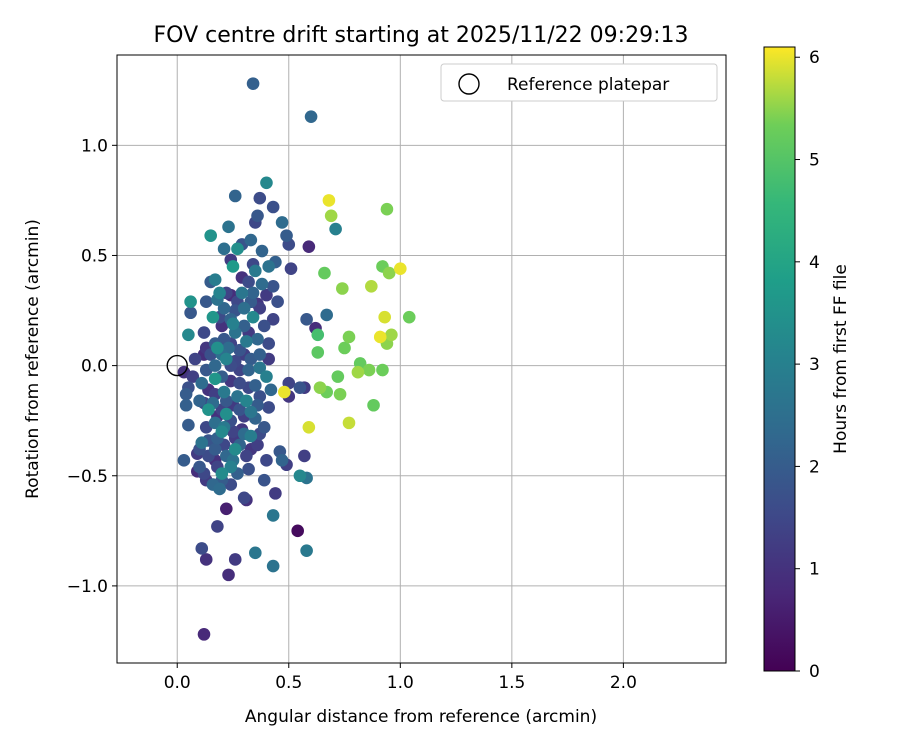  Describe the element at coordinates (94, 367) in the screenshot. I see `y-tick-label: 0.0` at that location.